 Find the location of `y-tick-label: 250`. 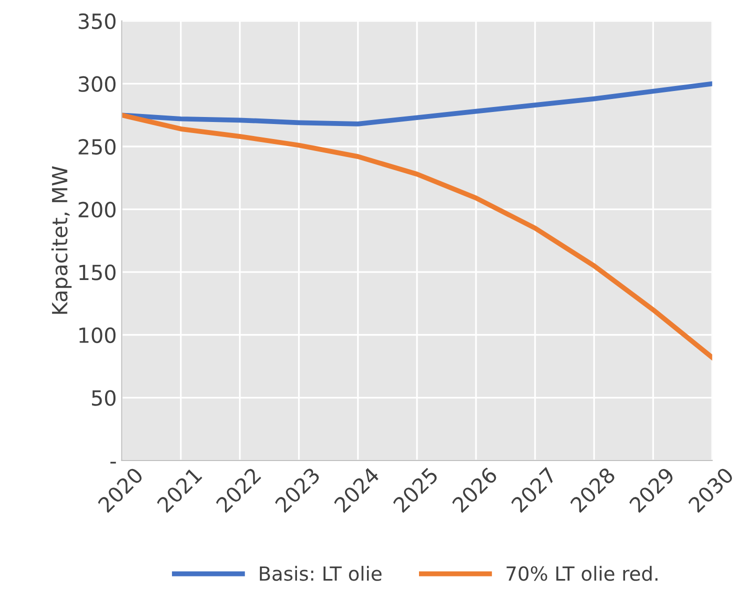

y-tick-label: 250 is located at coordinates (97, 146).